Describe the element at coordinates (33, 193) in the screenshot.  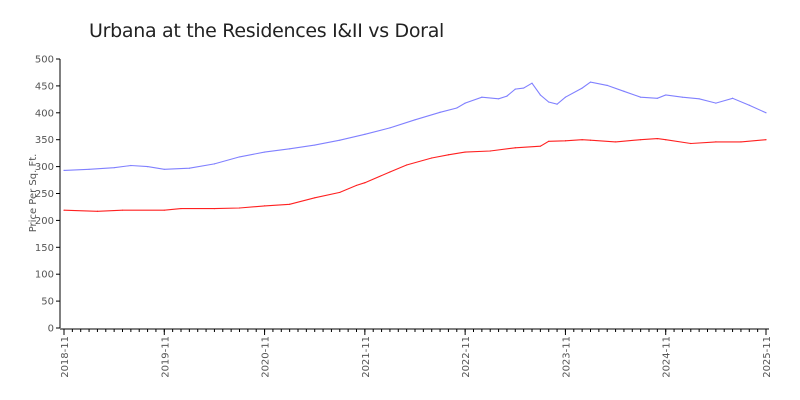
I see `y-axis-label: Price Per Sq. Ft.` at that location.